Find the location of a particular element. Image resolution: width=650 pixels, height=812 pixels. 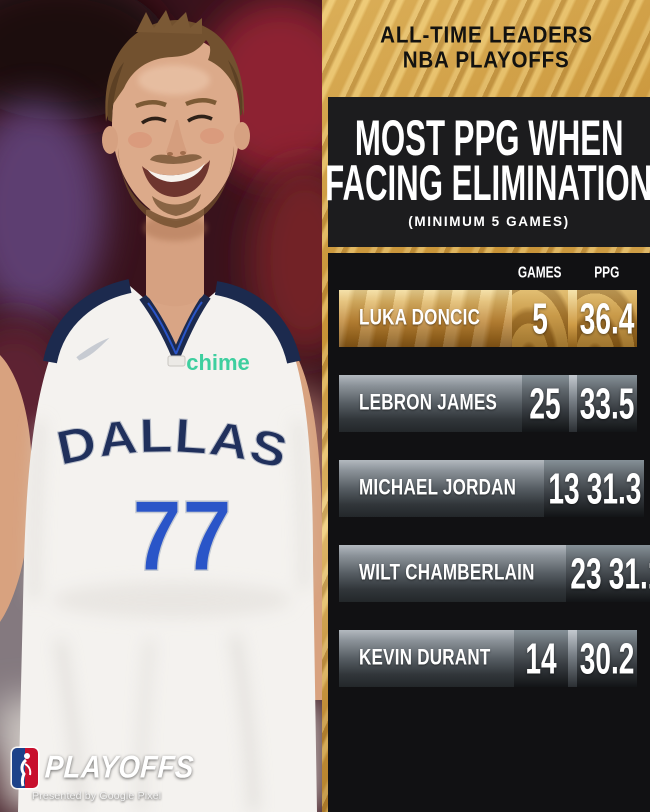

ppg-value-cell: 31.3 is located at coordinates (614, 488).